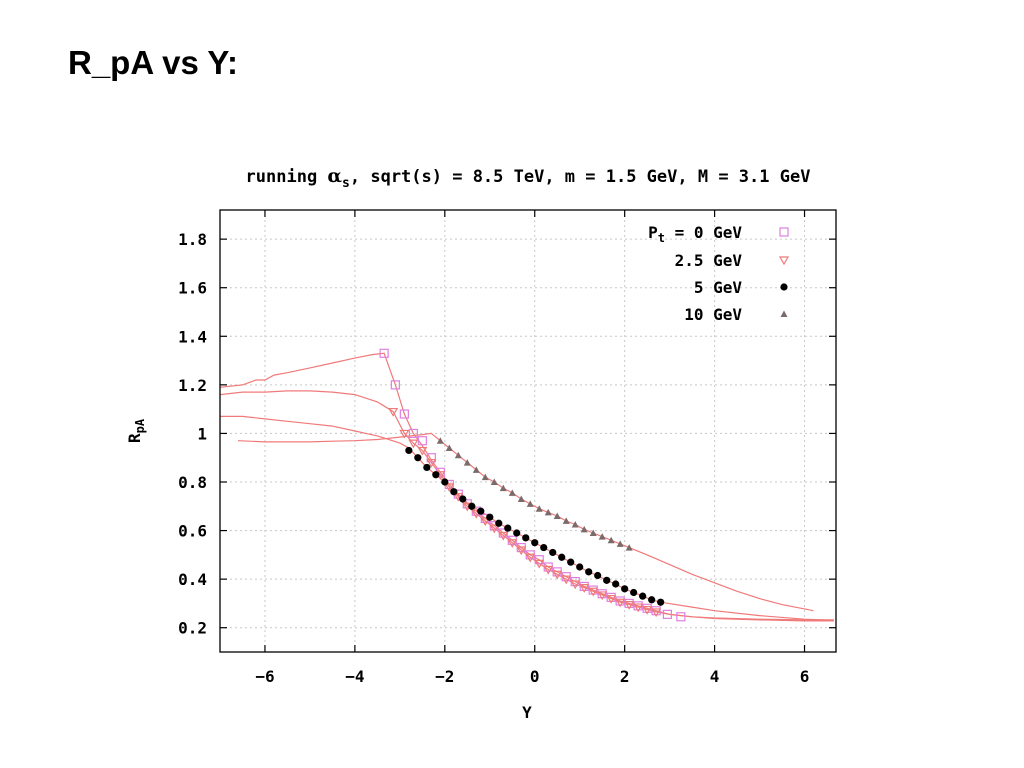 Image resolution: width=1024 pixels, height=768 pixels. I want to click on legend-label: 5 GeV, so click(718, 287).